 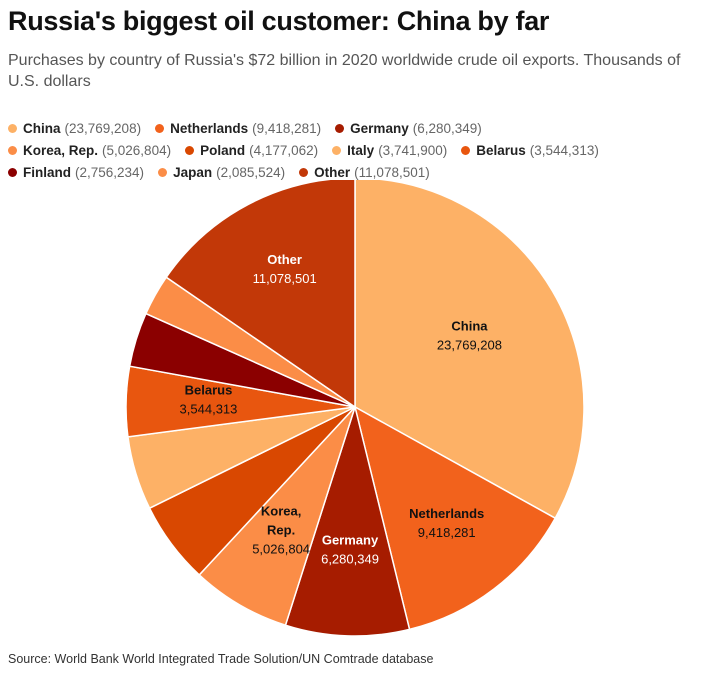 What do you see at coordinates (251, 172) in the screenshot?
I see `legend-value: (2,085,524)` at bounding box center [251, 172].